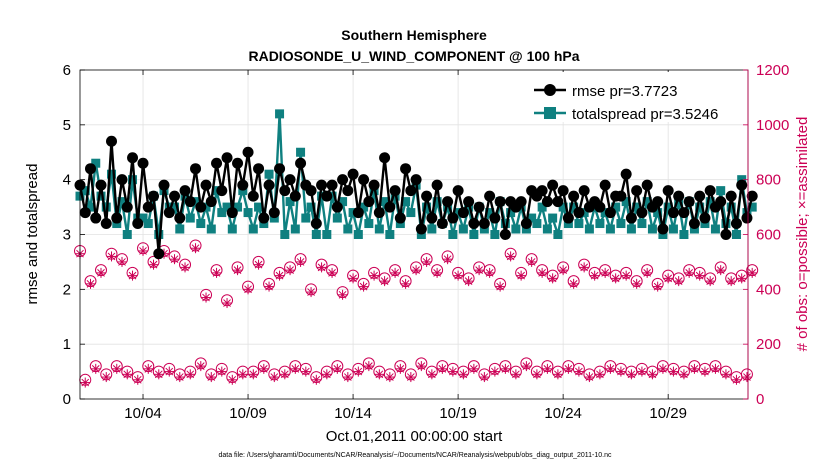 The height and width of the screenshot is (475, 830). Describe the element at coordinates (550, 90) in the screenshot. I see `legend-rmse-marker` at that location.